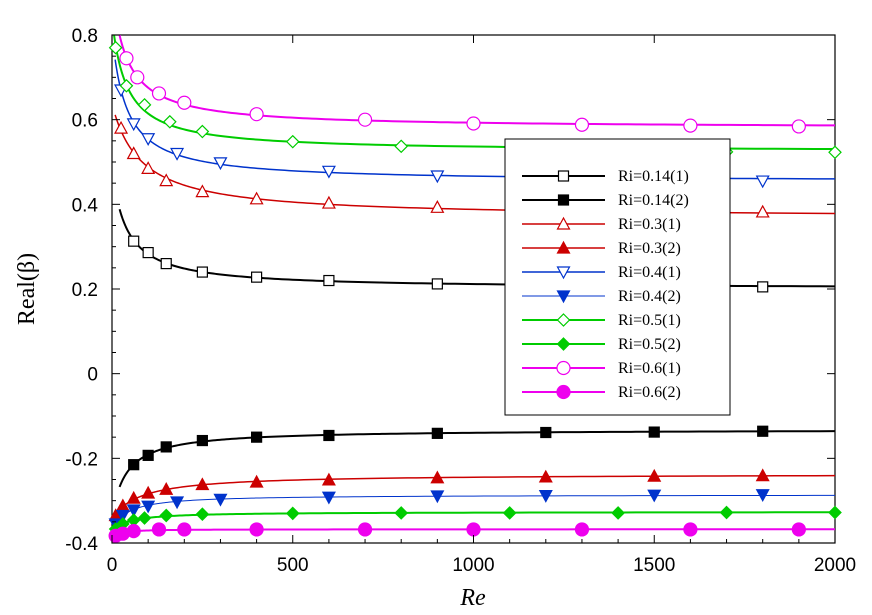 Image resolution: width=872 pixels, height=615 pixels. What do you see at coordinates (92, 375) in the screenshot?
I see `y-tick-label: 0` at bounding box center [92, 375].